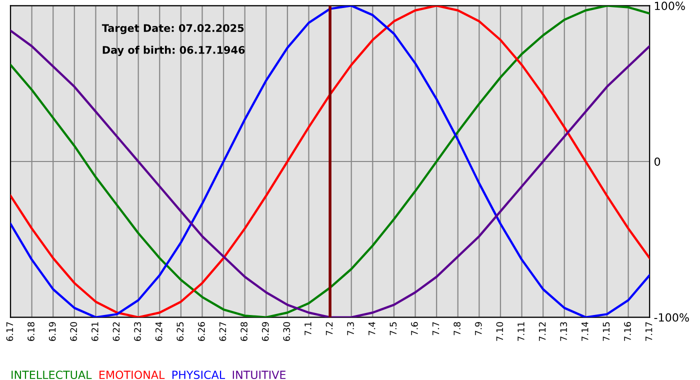 The height and width of the screenshot is (380, 700). What do you see at coordinates (657, 161) in the screenshot?
I see `y-tick-label: 0` at bounding box center [657, 161].